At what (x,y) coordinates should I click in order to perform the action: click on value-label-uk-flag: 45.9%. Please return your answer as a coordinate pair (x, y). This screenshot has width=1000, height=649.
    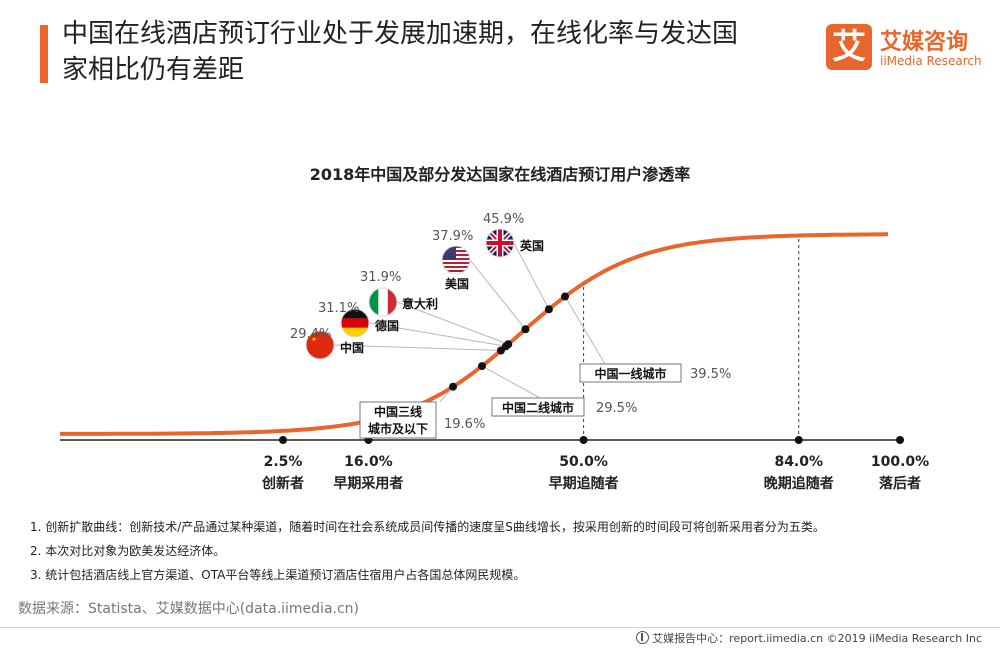
    Looking at the image, I should click on (503, 219).